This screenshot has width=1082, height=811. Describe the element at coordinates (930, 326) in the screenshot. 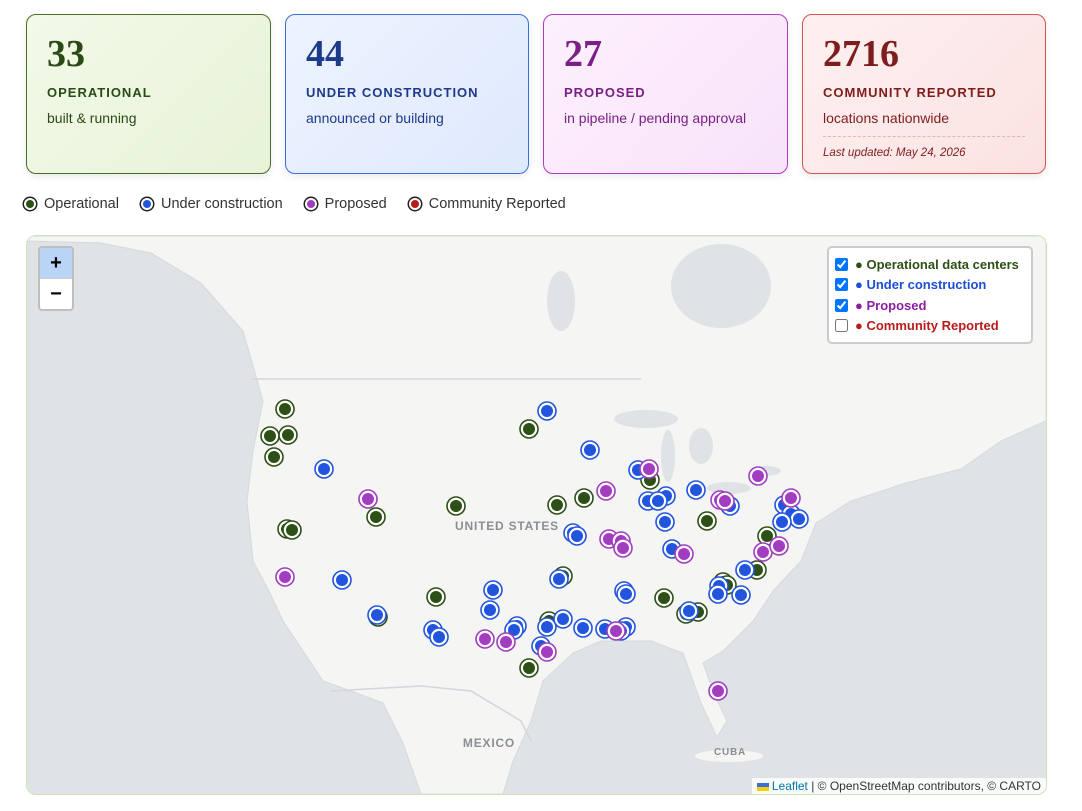

I see `layer-option: ● Community Reported` at that location.